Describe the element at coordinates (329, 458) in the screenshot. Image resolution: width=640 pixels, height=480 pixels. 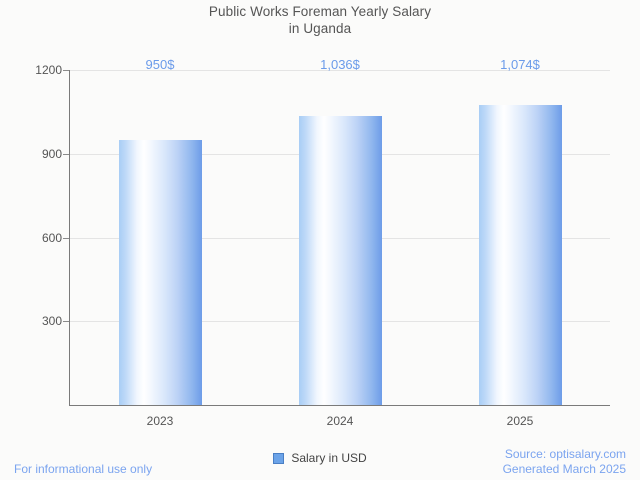
I see `legend-label: Salary in USD` at that location.